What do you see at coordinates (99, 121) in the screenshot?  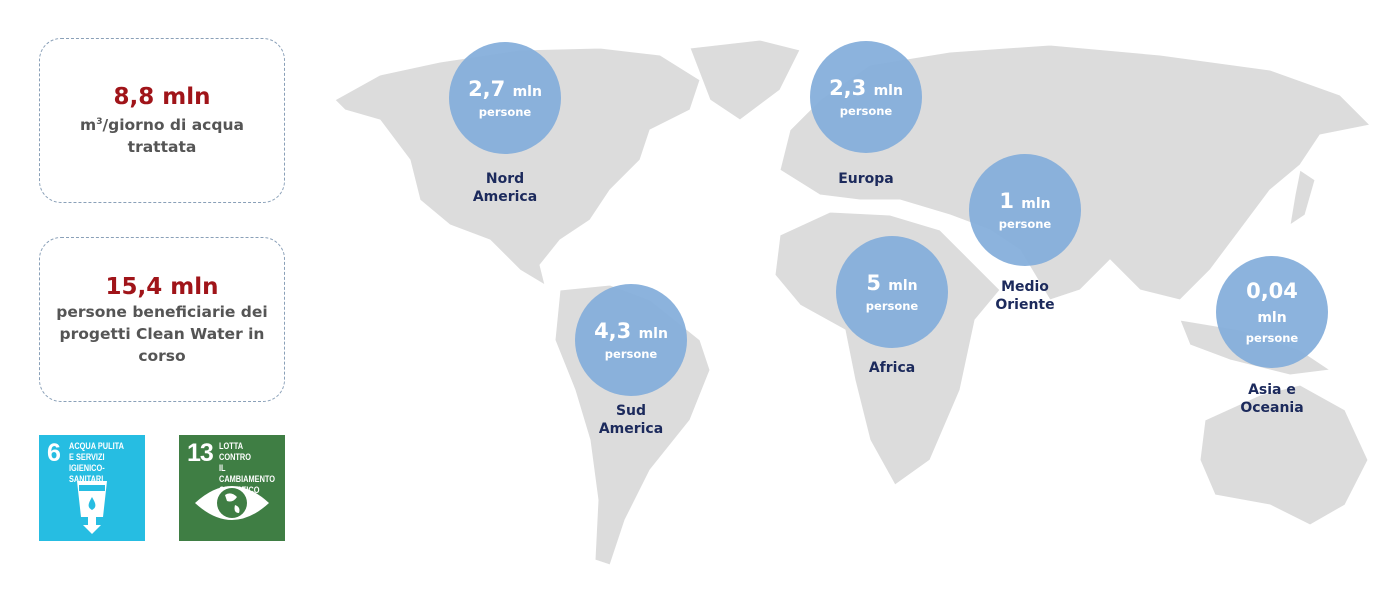 I see `unit-exponent: 3` at bounding box center [99, 121].